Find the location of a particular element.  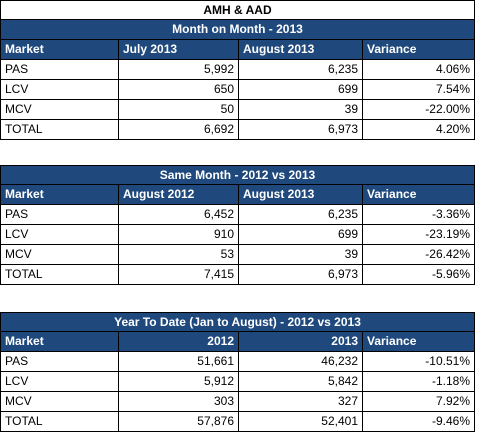

table-row: LCV 5,912 5,842 -1.18% is located at coordinates (237, 382).